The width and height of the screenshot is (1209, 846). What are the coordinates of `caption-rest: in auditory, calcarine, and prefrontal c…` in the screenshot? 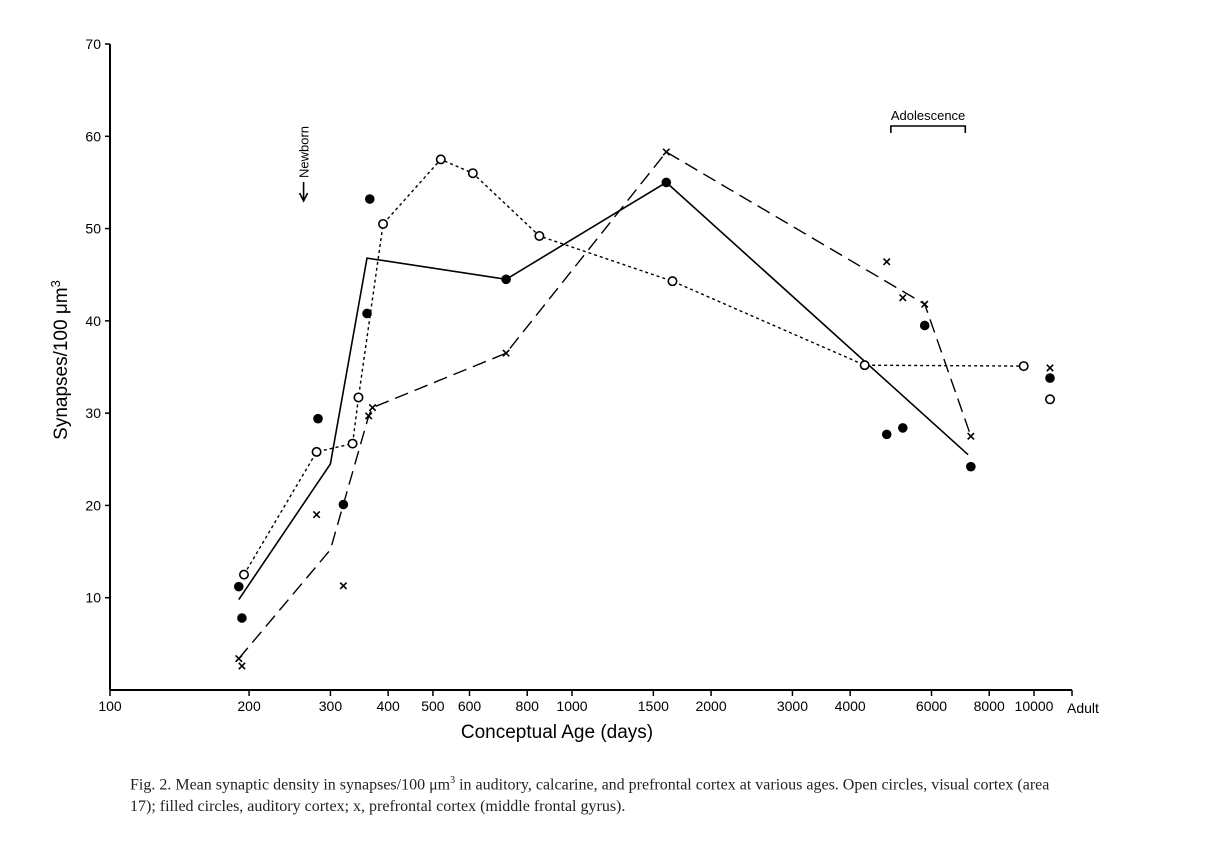 It's located at (590, 796).